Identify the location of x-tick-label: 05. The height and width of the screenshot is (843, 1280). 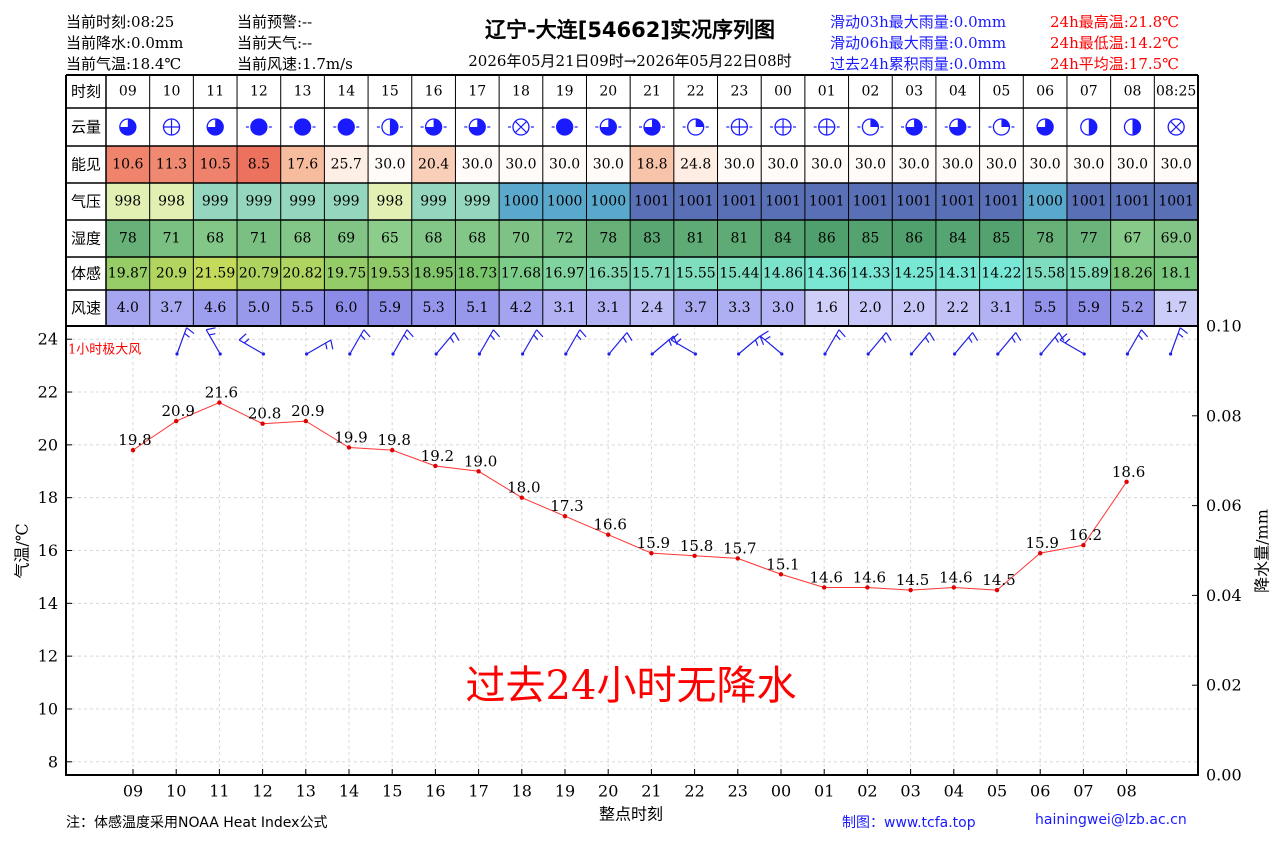
(997, 791).